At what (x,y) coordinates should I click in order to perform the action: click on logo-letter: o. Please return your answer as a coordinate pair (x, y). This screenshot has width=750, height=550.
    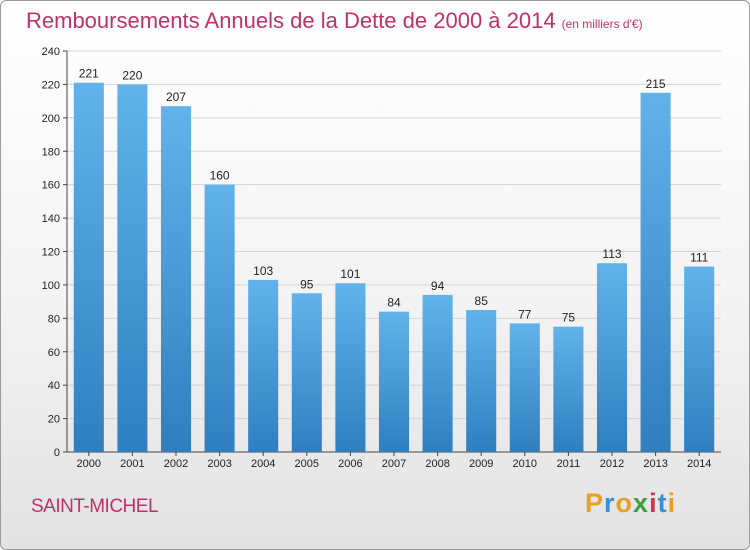
    Looking at the image, I should click on (624, 503).